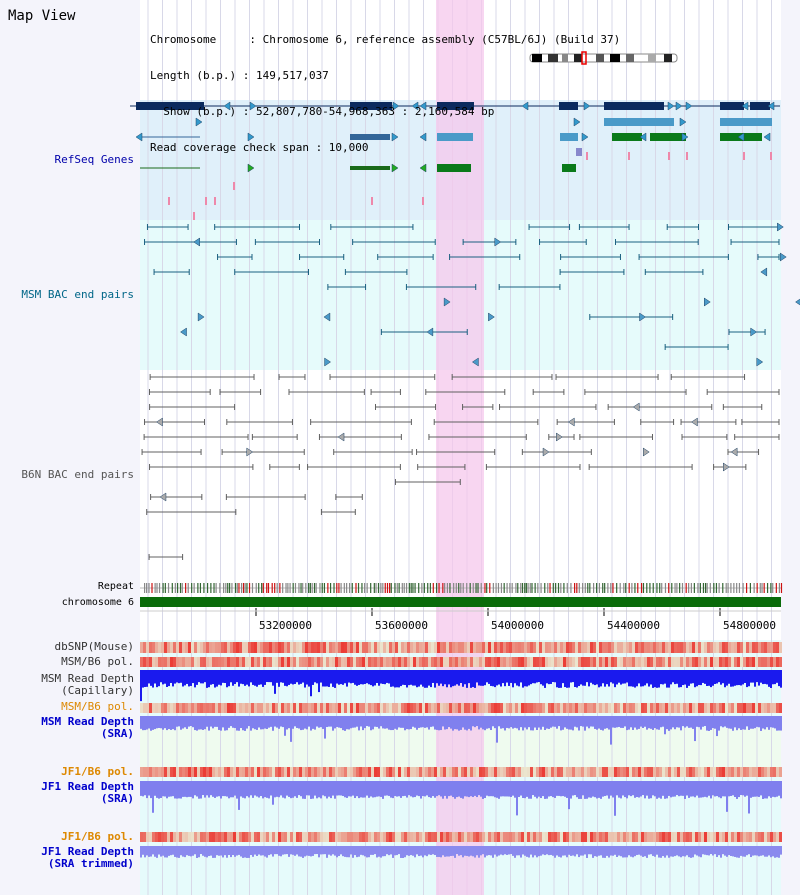 The height and width of the screenshot is (895, 800). Describe the element at coordinates (87, 684) in the screenshot. I see `track-label-msm-depth-capillary: MSM Read Depth (Capillary)` at that location.